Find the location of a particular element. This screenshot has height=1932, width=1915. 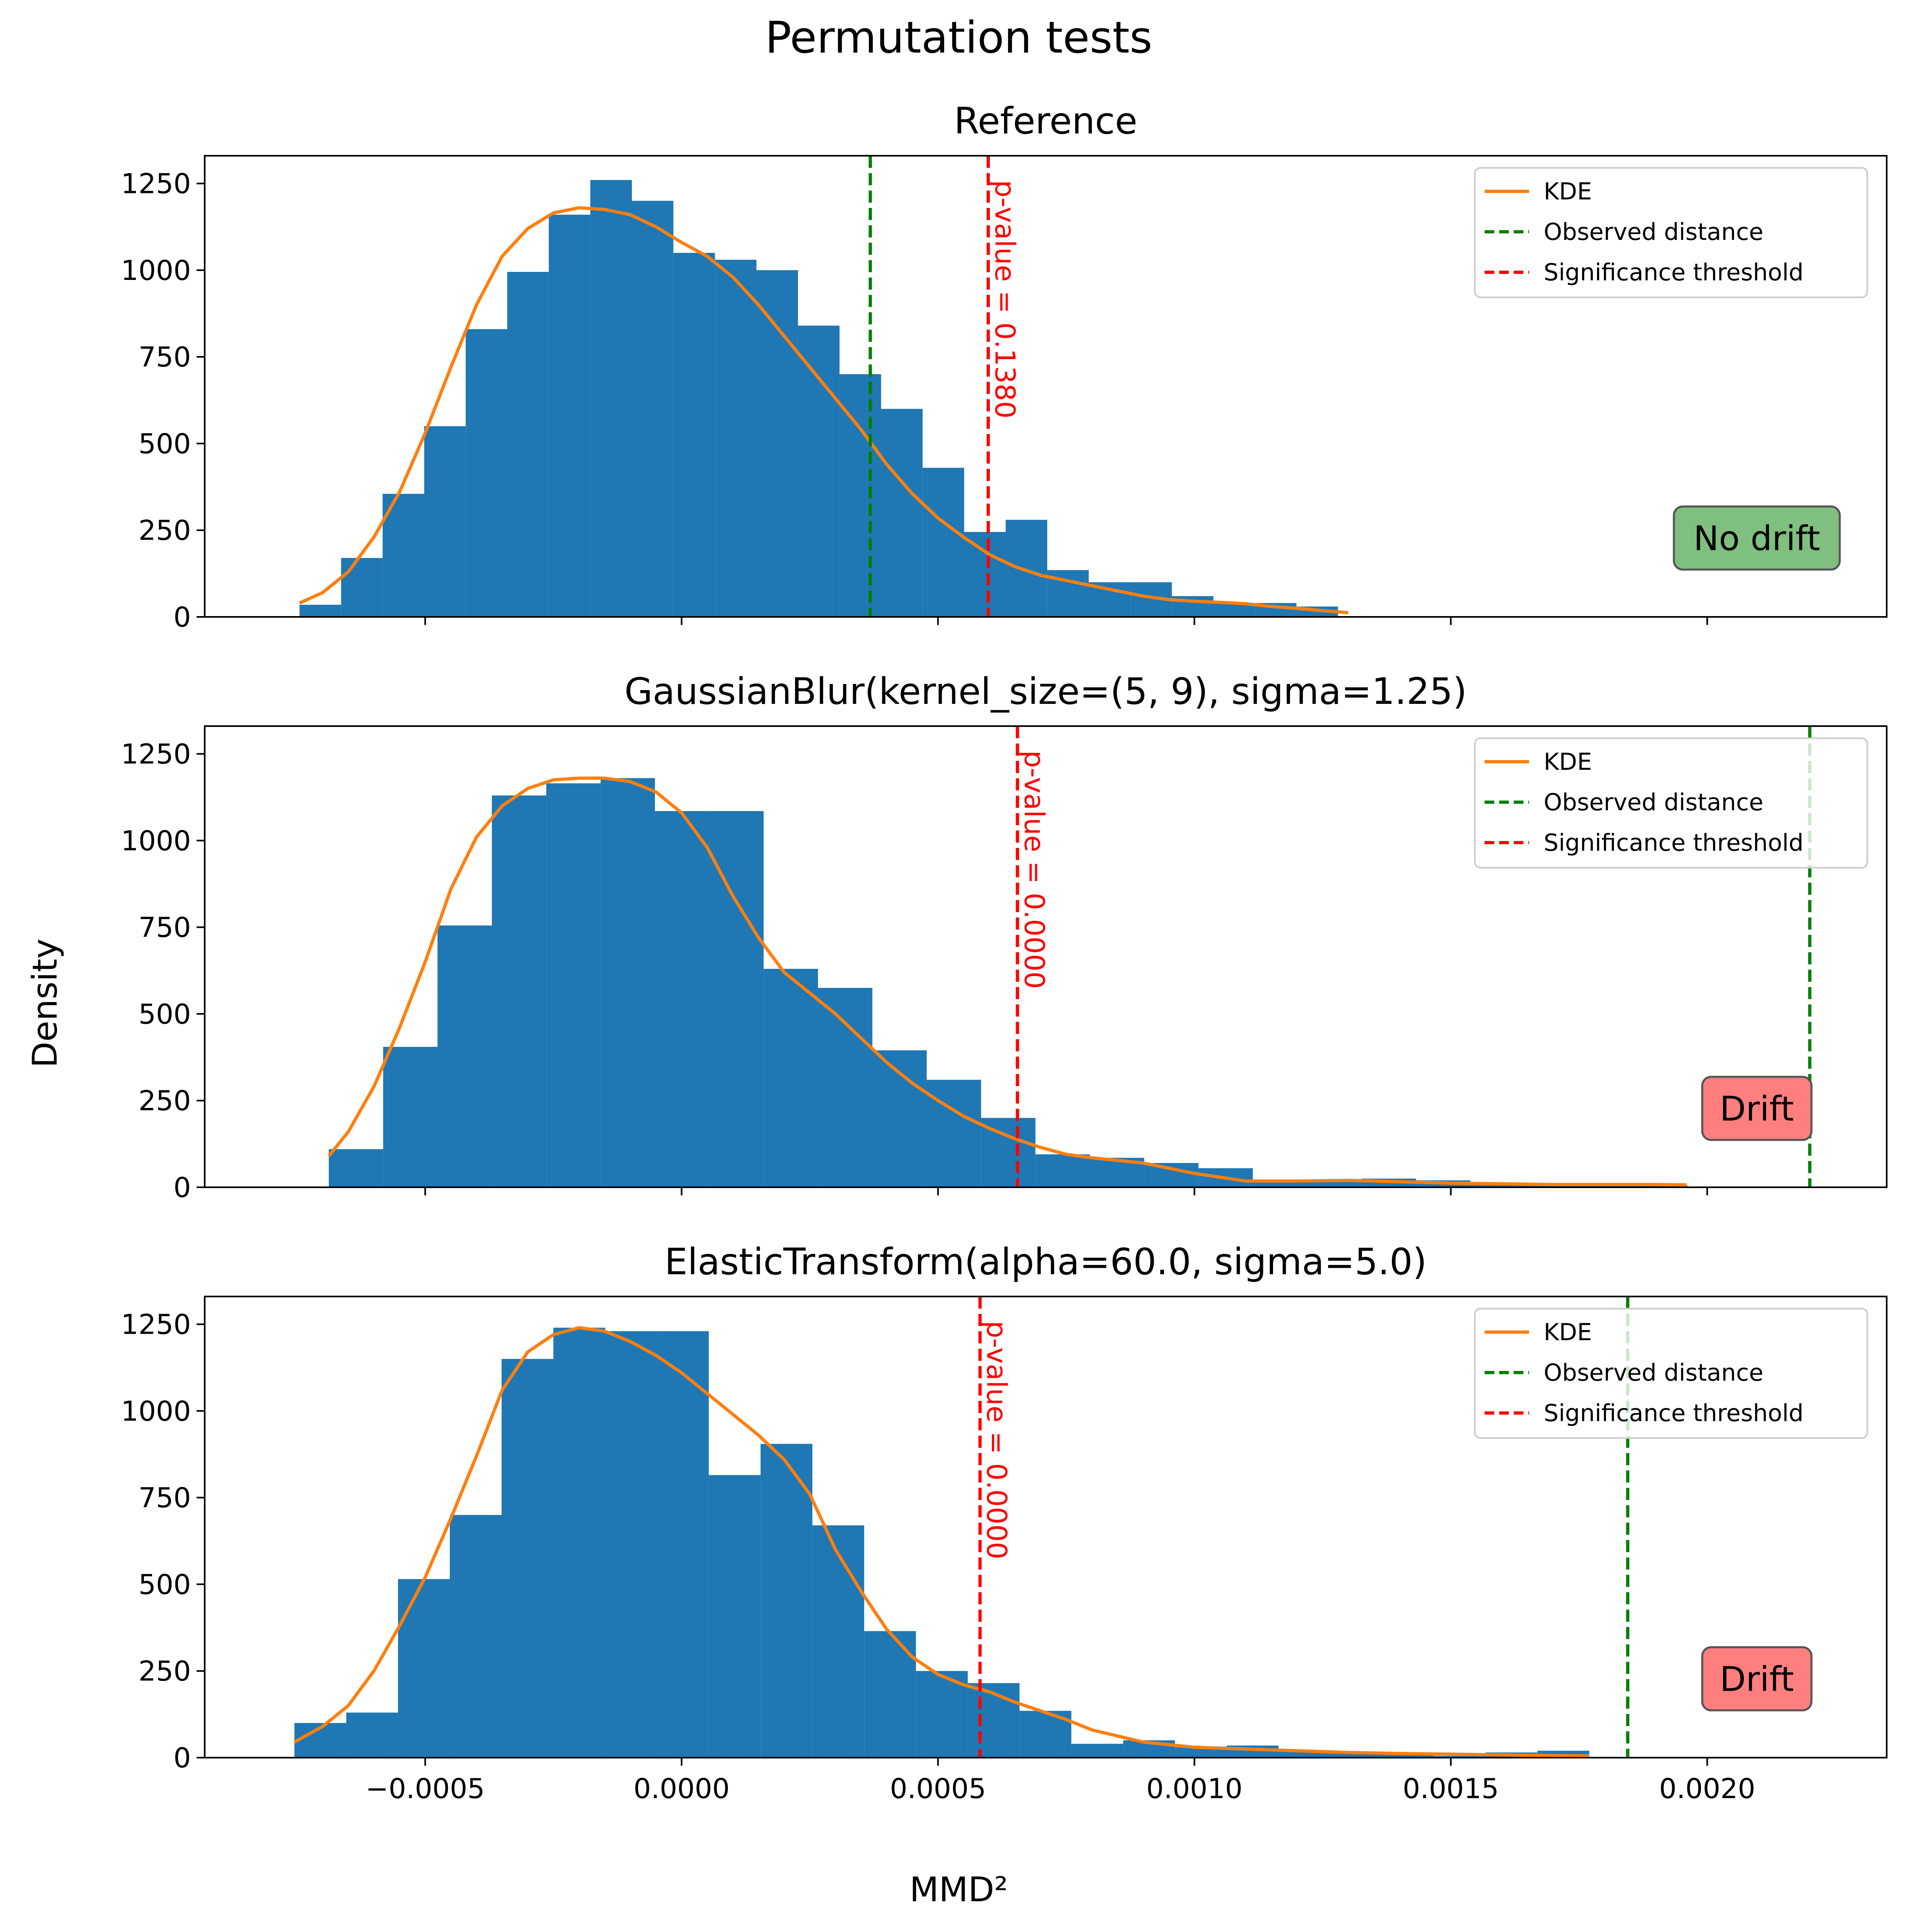

pvalue-label: p-value = 0.0000 is located at coordinates (1034, 869).